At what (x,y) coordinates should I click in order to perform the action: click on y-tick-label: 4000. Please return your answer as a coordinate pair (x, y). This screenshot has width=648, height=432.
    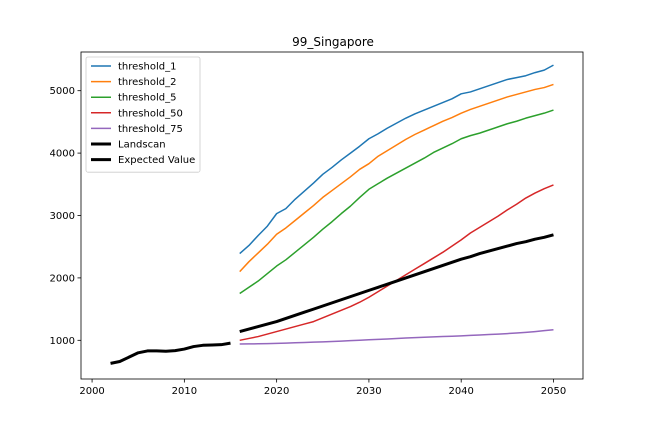
    Looking at the image, I should click on (62, 154).